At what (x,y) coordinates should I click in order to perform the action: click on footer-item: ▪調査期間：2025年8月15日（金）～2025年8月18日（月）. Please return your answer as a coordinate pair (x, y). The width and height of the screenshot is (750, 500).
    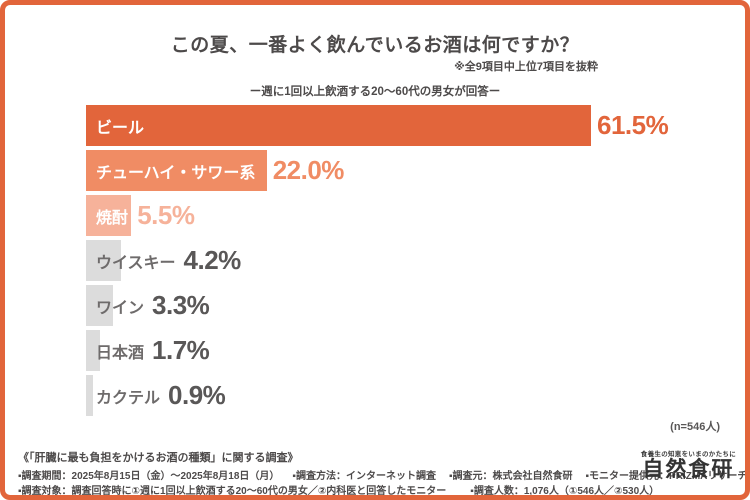
    Looking at the image, I should click on (149, 476).